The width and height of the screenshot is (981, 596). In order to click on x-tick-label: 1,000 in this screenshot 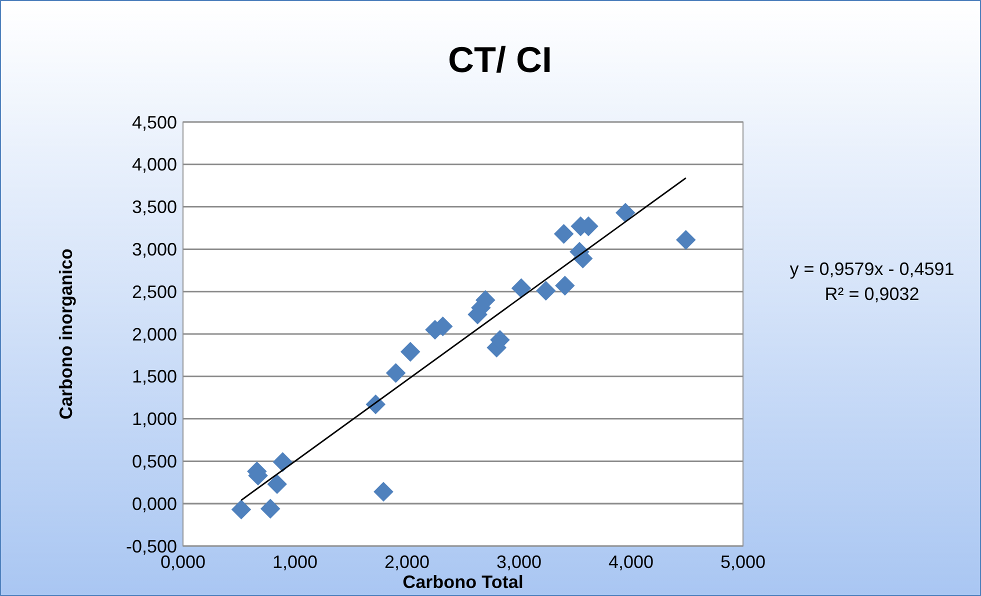, I will do `click(295, 562)`.